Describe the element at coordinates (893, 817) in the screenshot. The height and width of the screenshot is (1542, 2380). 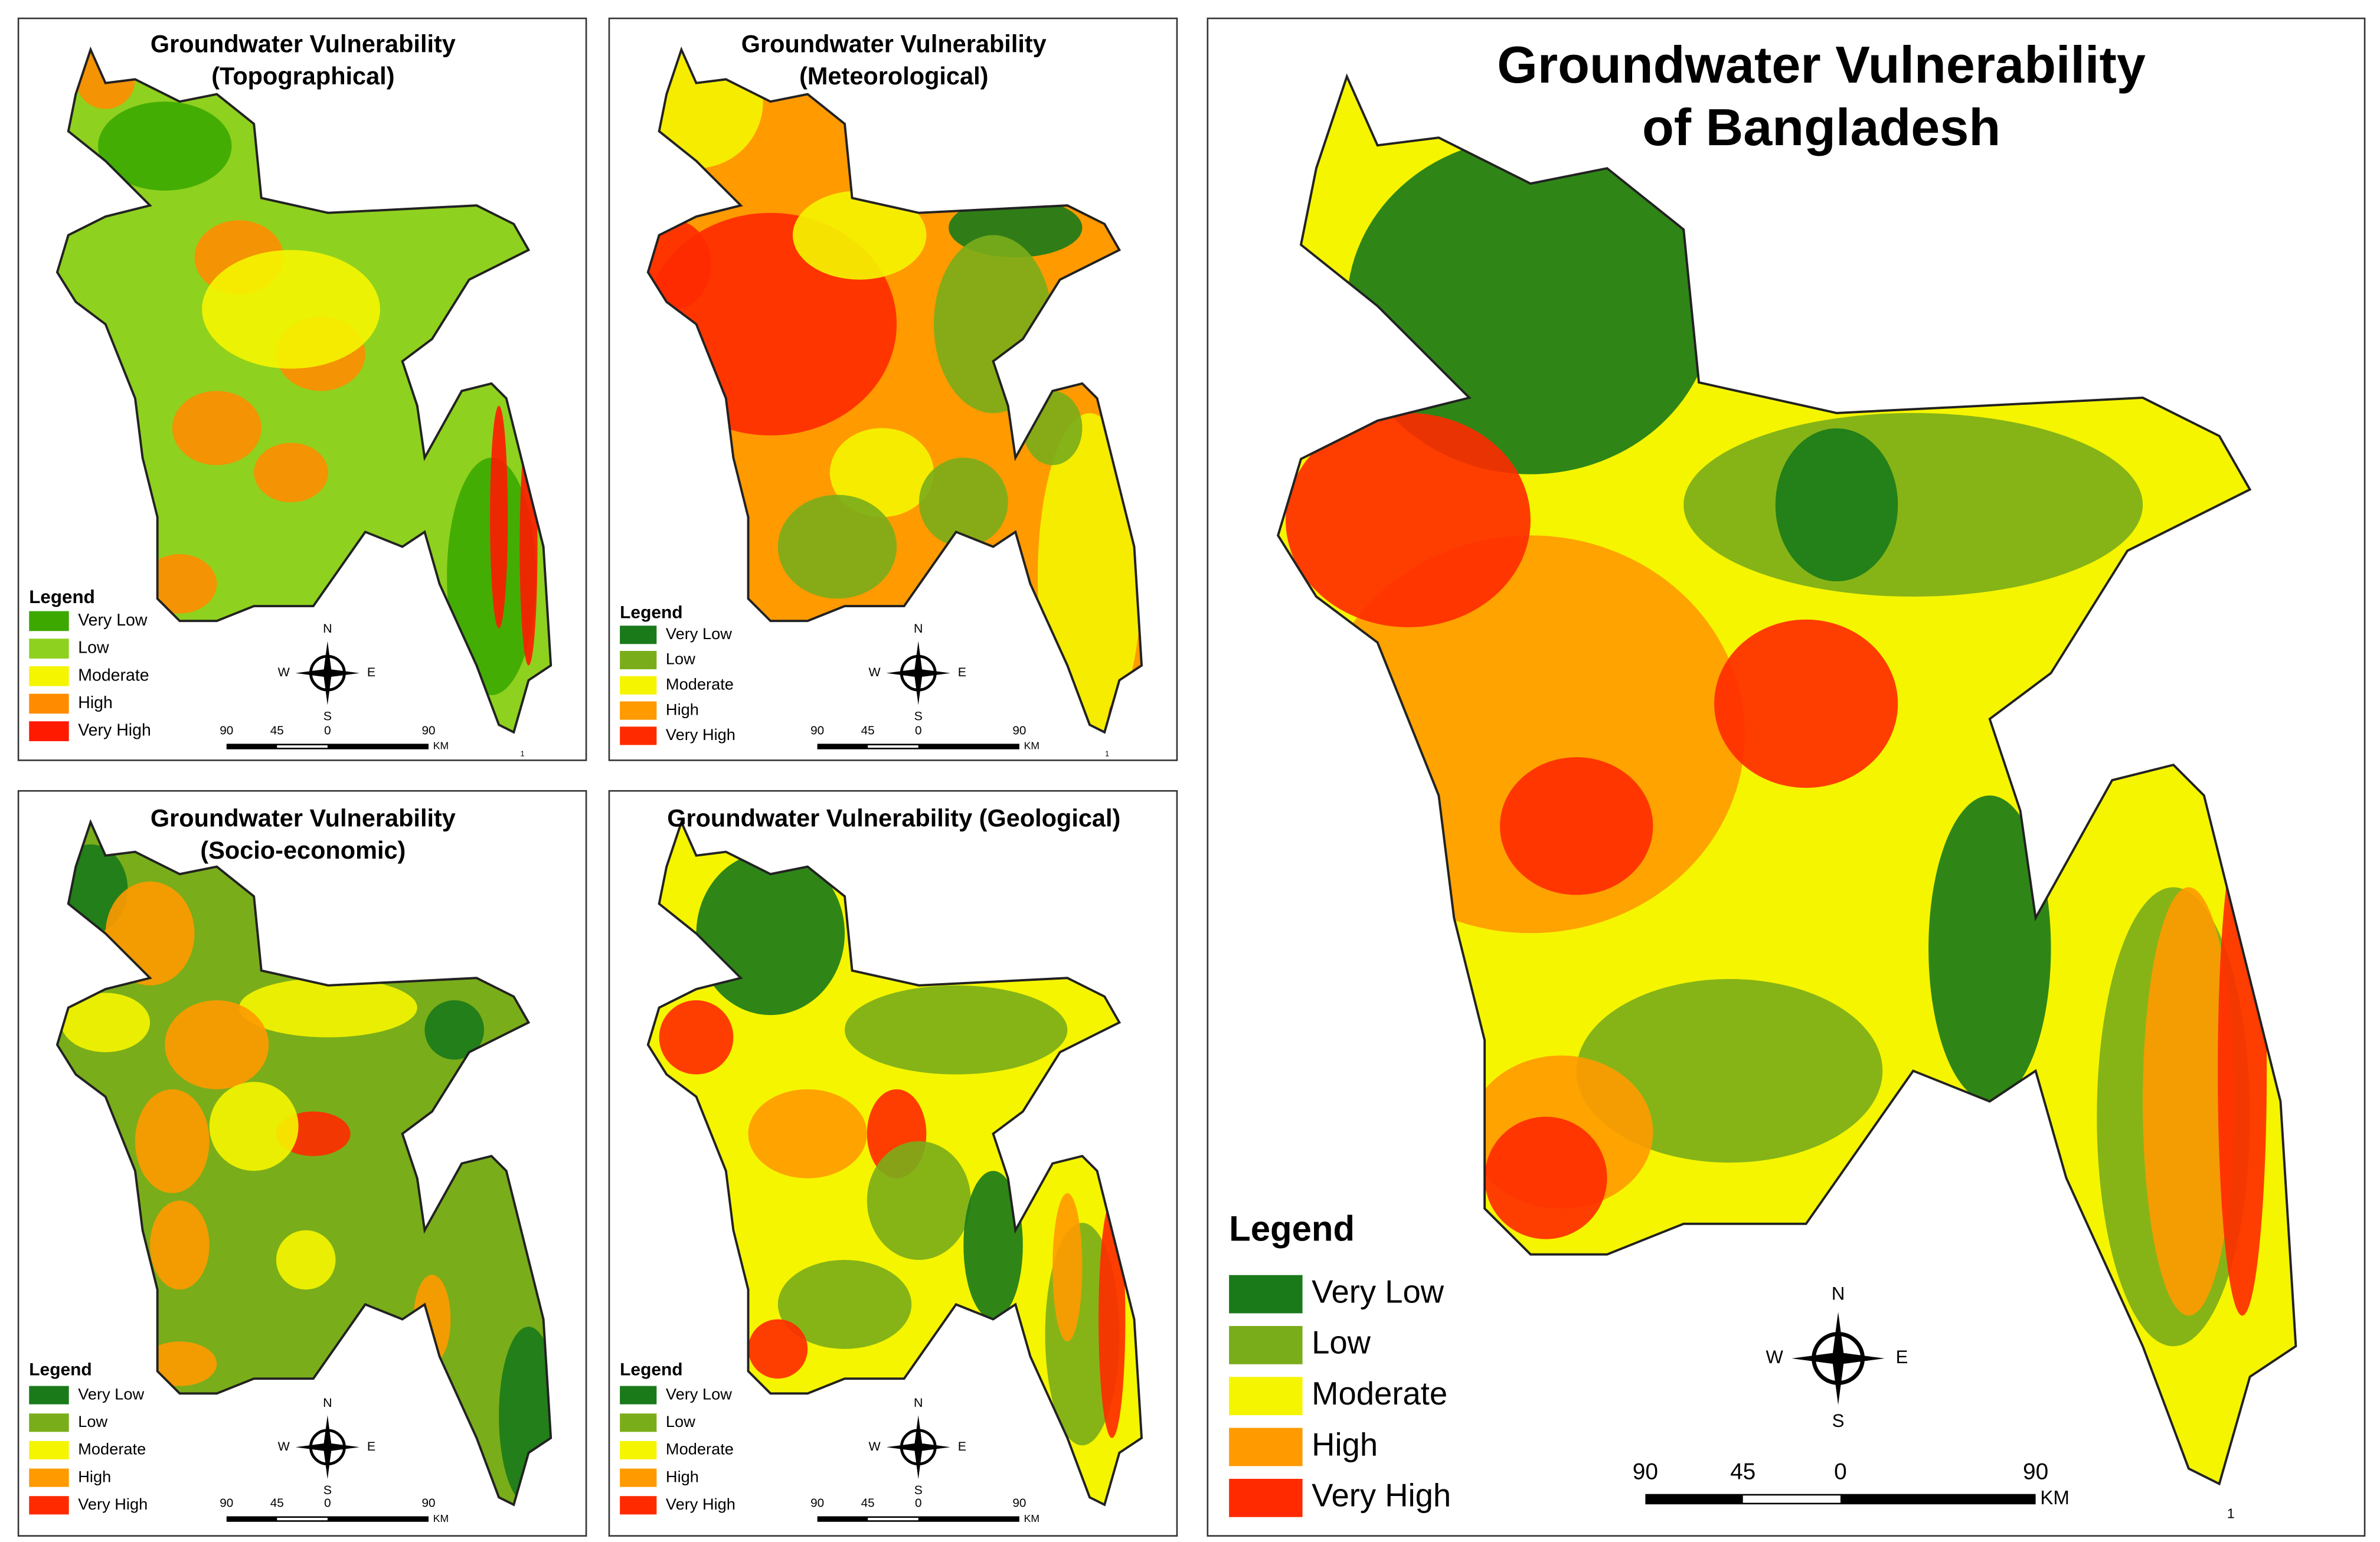
I see `panel-title: Groundwater Vulnerability (Geological)` at that location.